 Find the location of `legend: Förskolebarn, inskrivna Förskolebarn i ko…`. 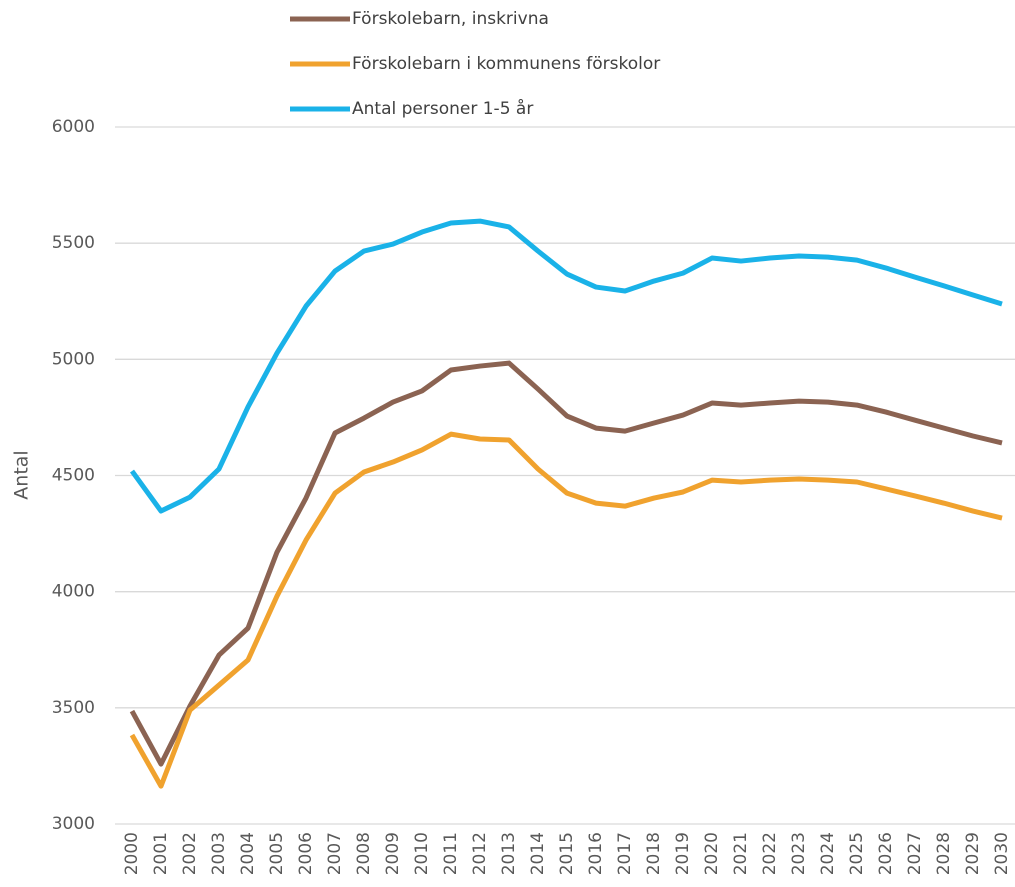

legend: Förskolebarn, inskrivna Förskolebarn i ko… is located at coordinates (475, 64).